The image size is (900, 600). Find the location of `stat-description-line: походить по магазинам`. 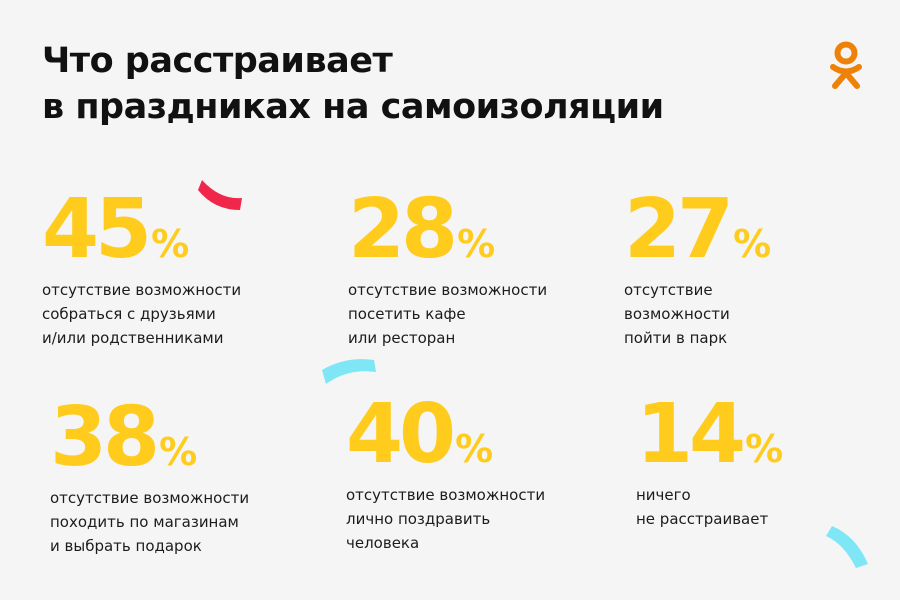

stat-description-line: походить по магазинам is located at coordinates (144, 522).